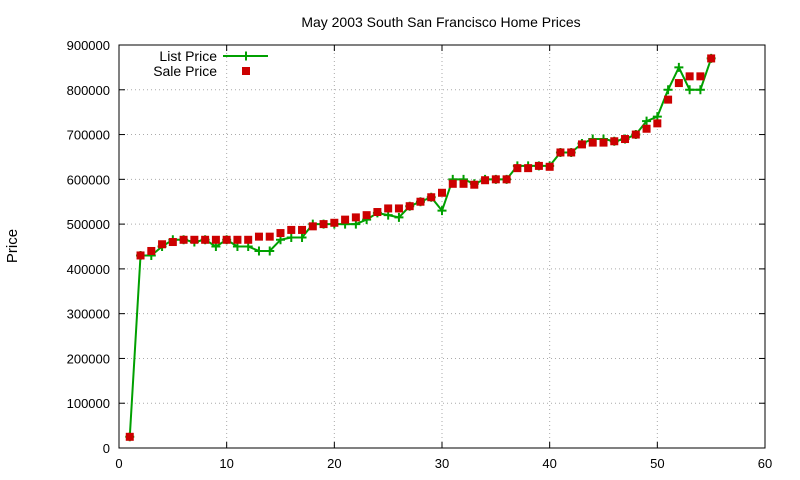  Describe the element at coordinates (188, 56) in the screenshot. I see `legend-label-list-price: List Price` at that location.